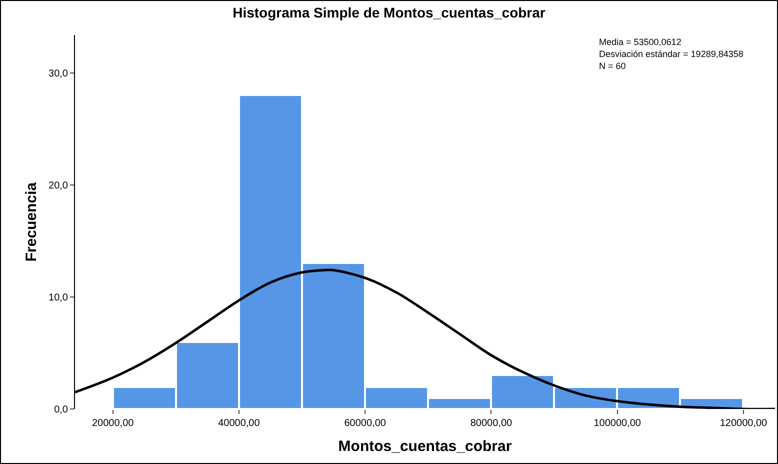 Image resolution: width=778 pixels, height=464 pixels. What do you see at coordinates (744, 423) in the screenshot?
I see `x-tick-label: 120000,00` at bounding box center [744, 423].